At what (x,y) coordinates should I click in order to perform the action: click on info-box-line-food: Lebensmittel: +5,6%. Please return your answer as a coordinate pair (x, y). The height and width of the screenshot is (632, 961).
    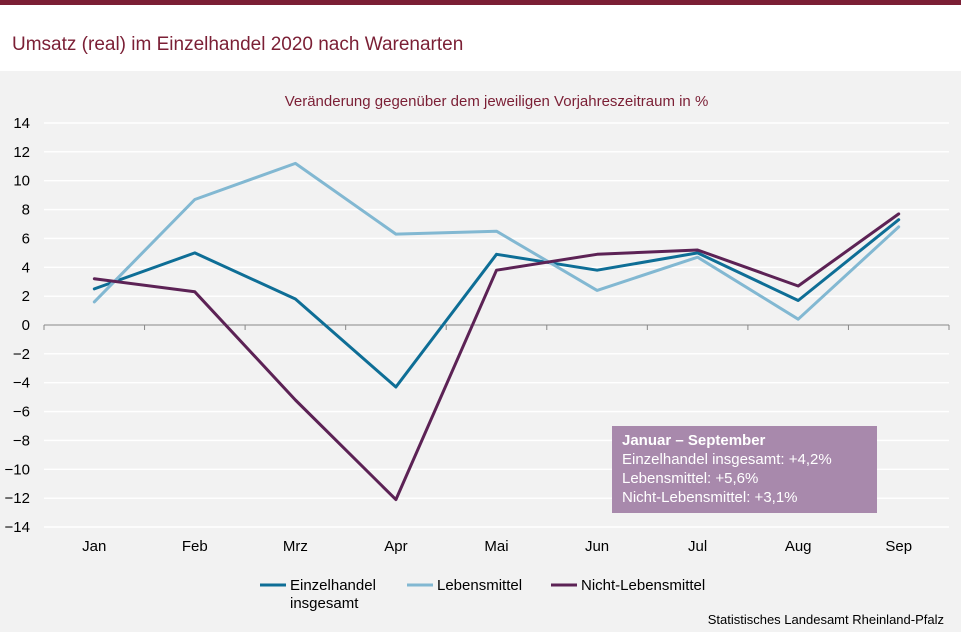
    Looking at the image, I should click on (690, 478).